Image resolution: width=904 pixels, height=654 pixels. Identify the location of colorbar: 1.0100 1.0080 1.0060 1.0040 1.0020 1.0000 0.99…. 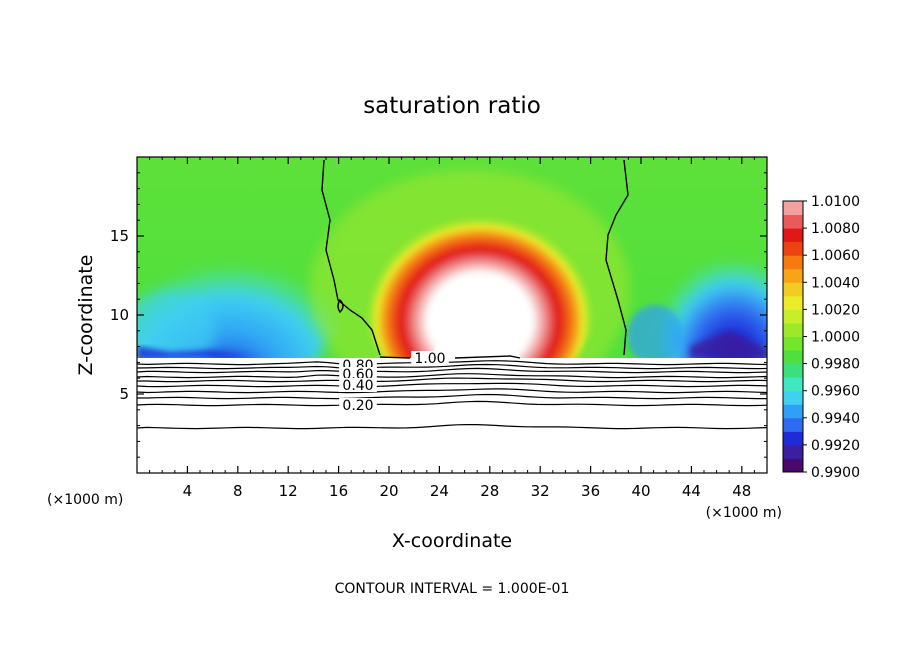
(821, 337).